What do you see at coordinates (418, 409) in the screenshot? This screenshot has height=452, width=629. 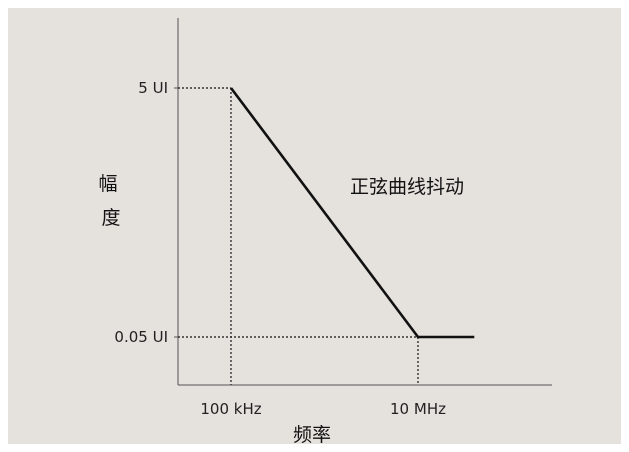 I see `x-tick-label-right: 10 MHz` at bounding box center [418, 409].